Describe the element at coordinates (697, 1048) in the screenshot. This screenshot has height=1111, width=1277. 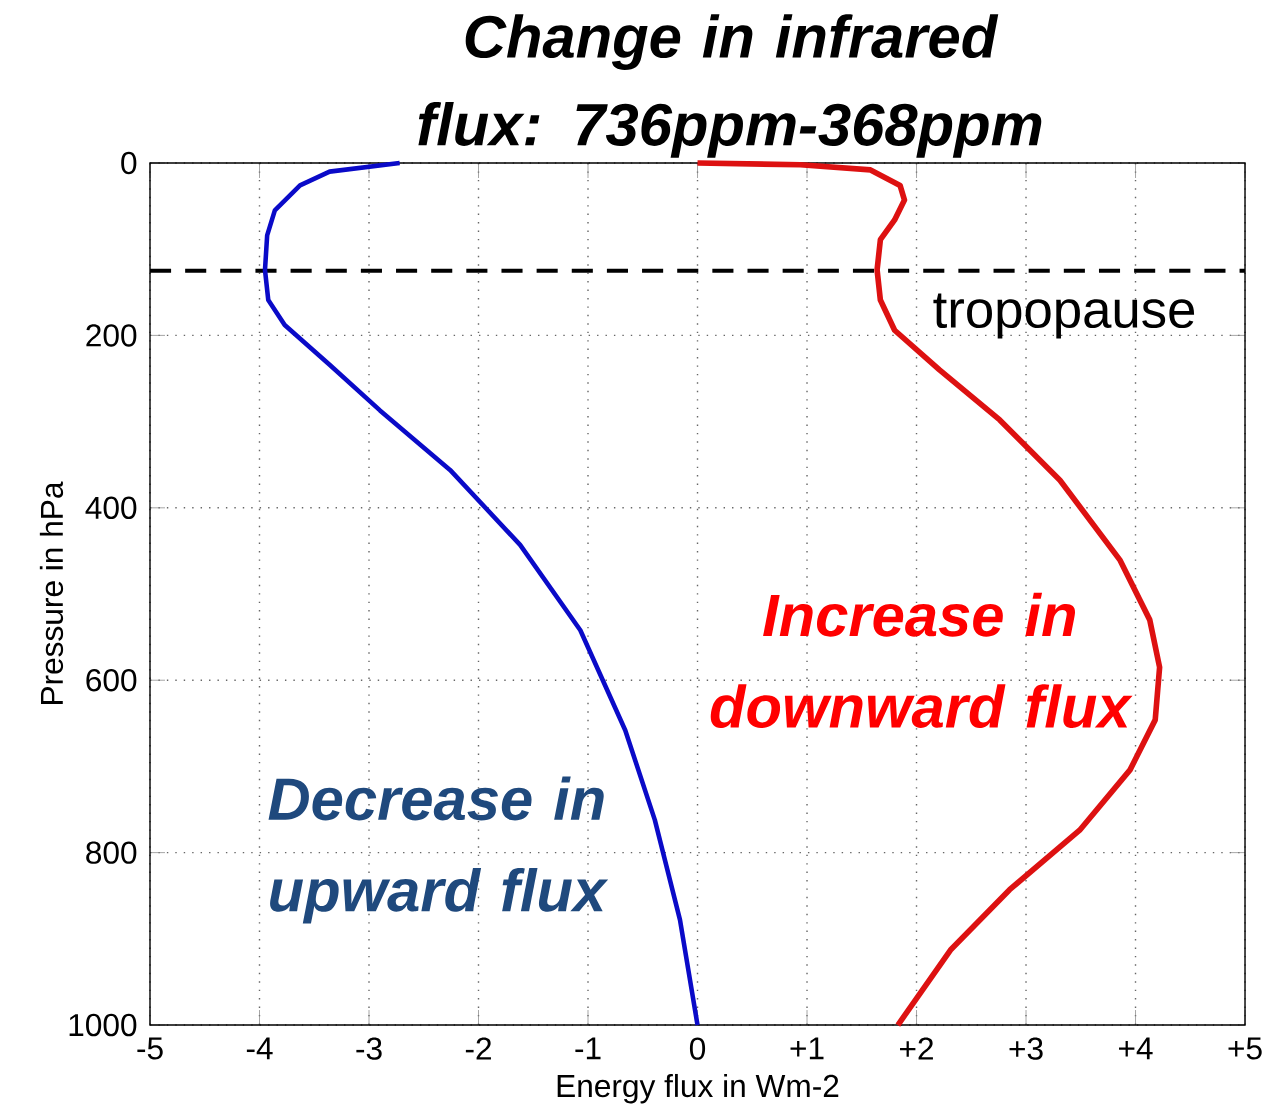
I see `x-tick-label: 0` at that location.